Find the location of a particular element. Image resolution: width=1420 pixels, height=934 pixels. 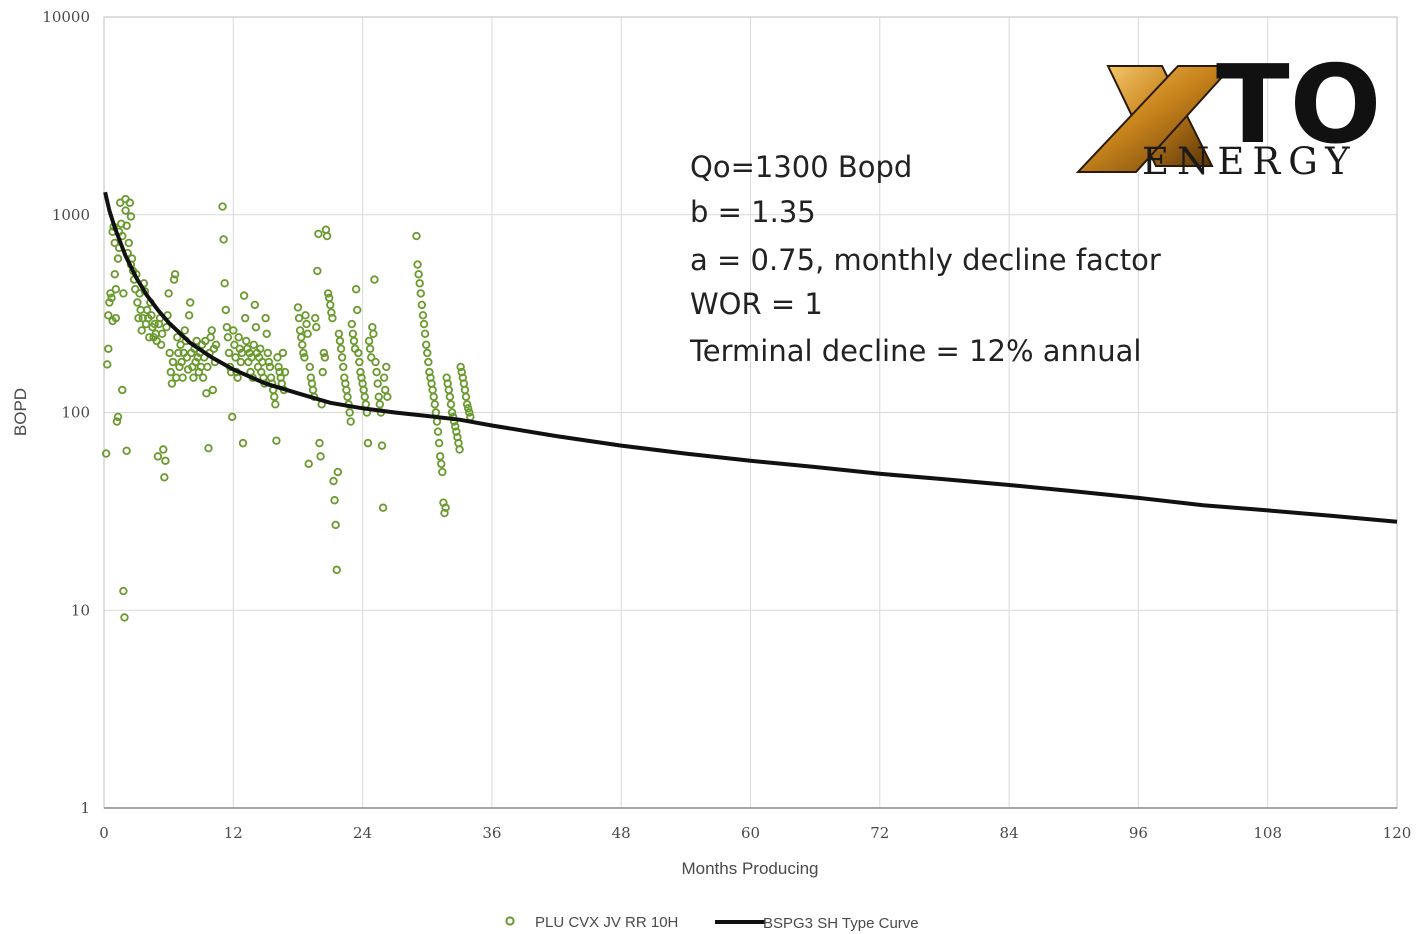

legend: PLU CVX JV RR 10H BSPG3 SH Type Curve is located at coordinates (712, 923).